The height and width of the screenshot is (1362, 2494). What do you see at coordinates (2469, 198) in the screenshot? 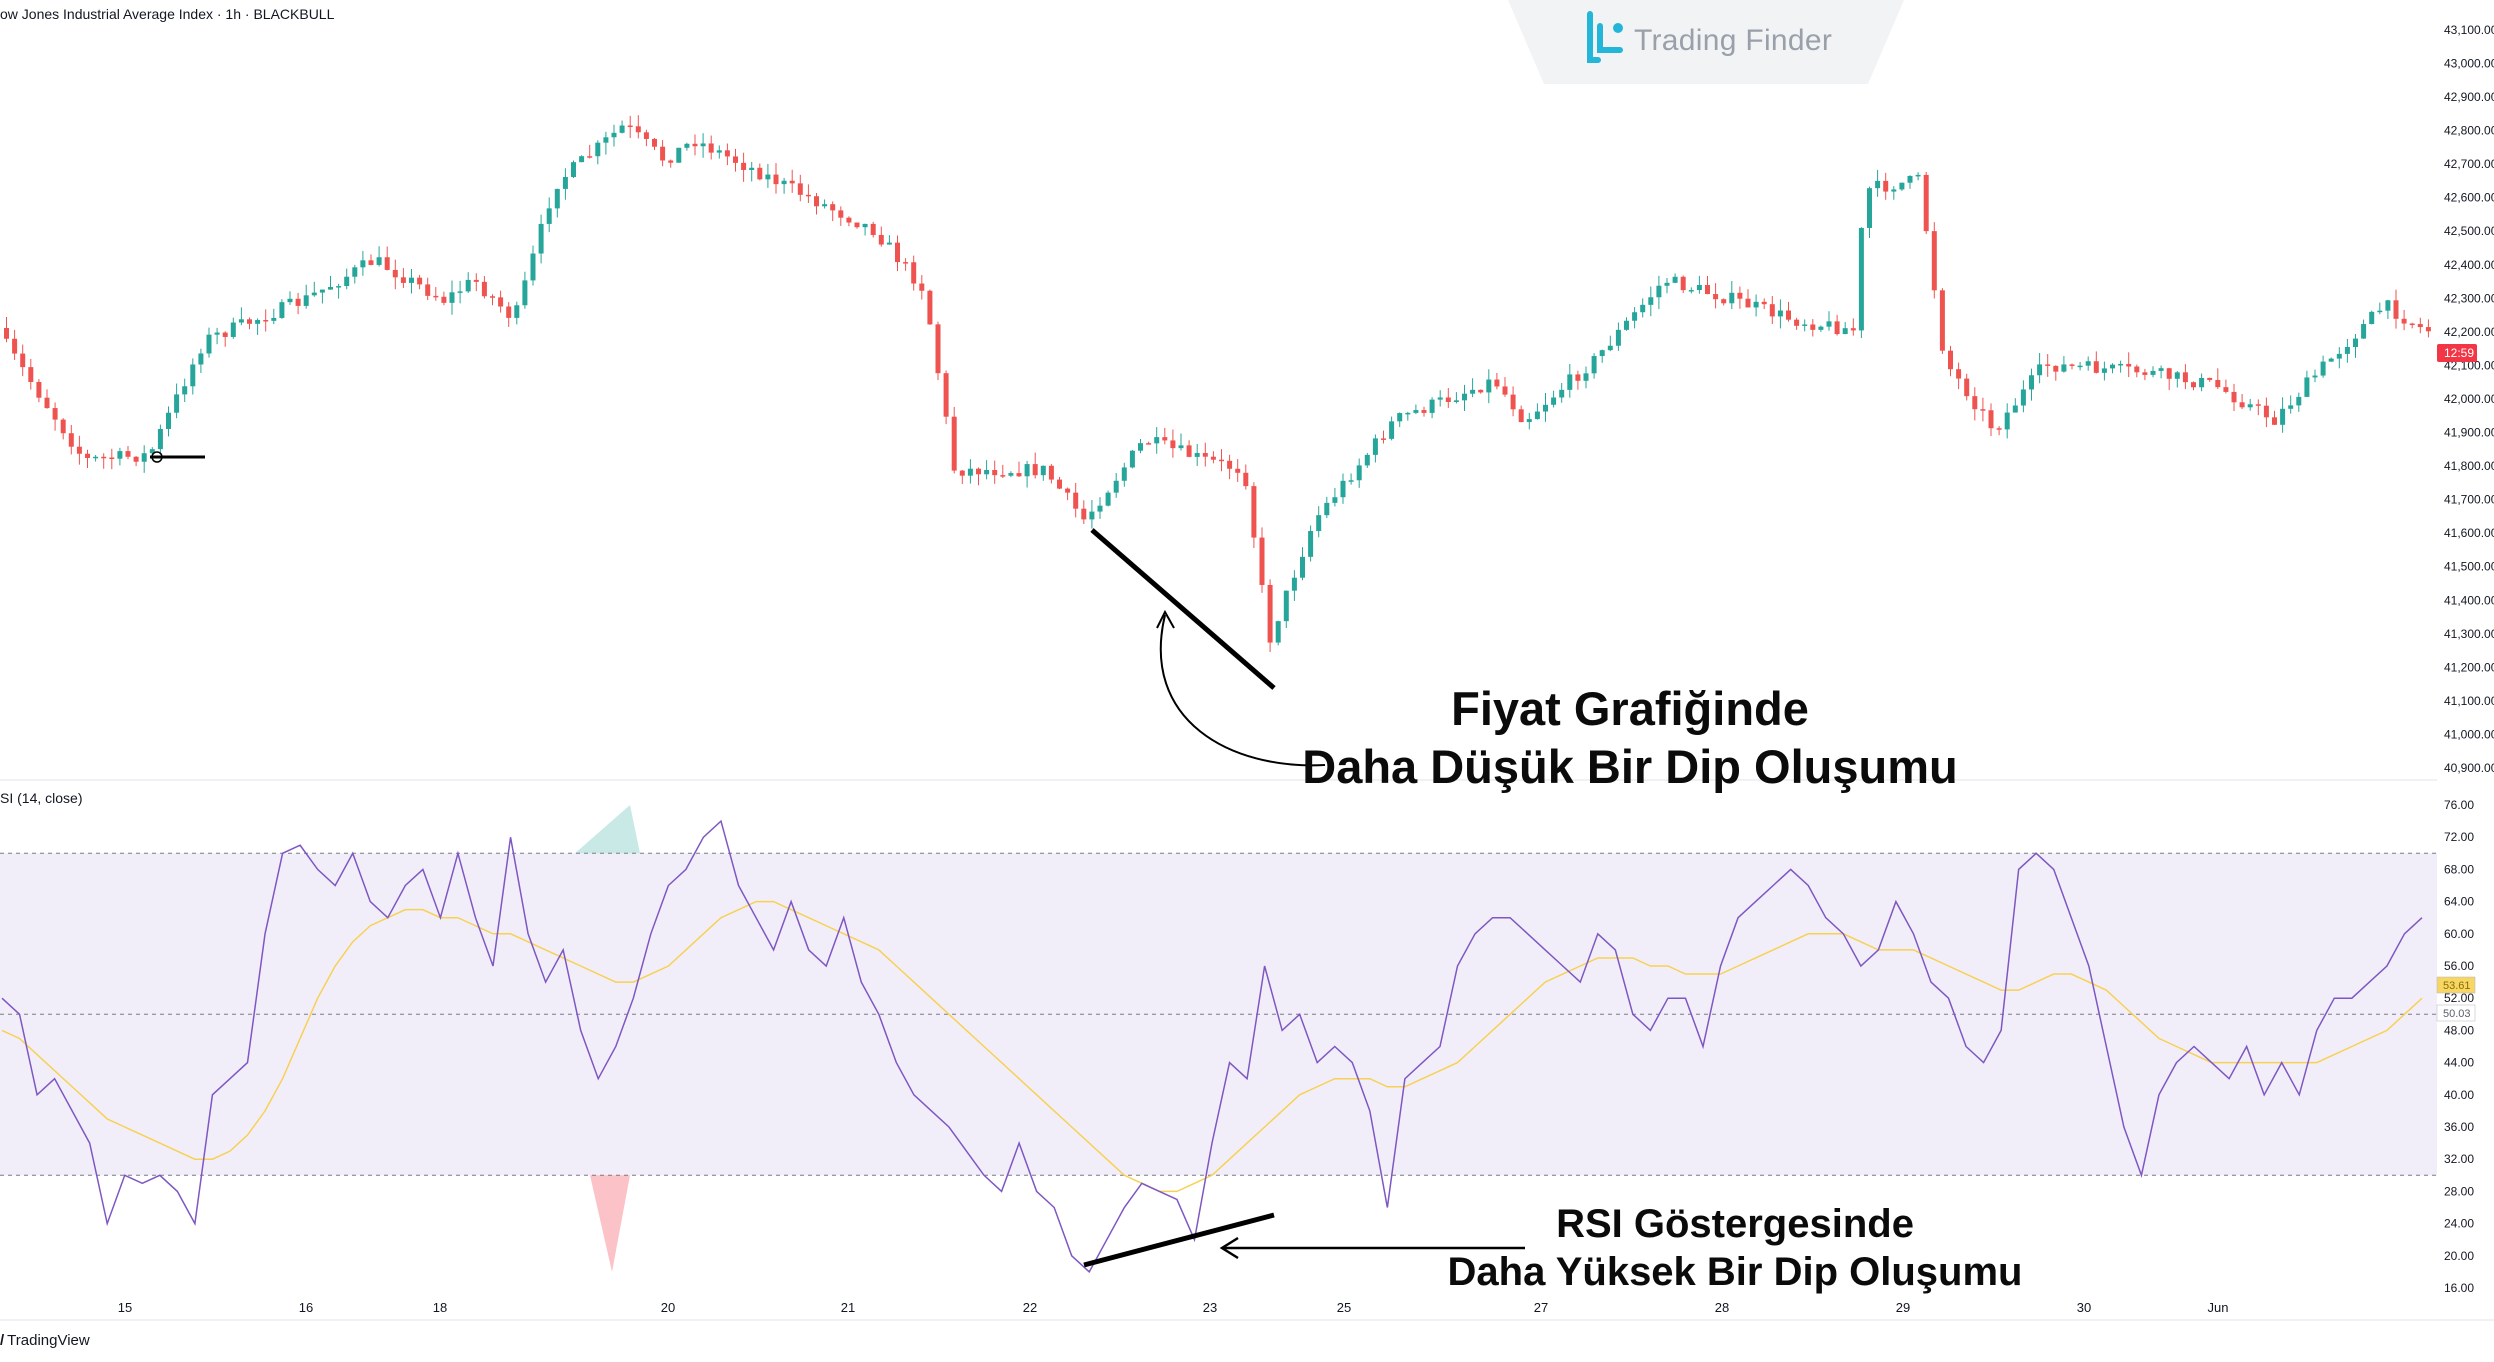
I see `price-tick-label: 42,600.00` at bounding box center [2469, 198].